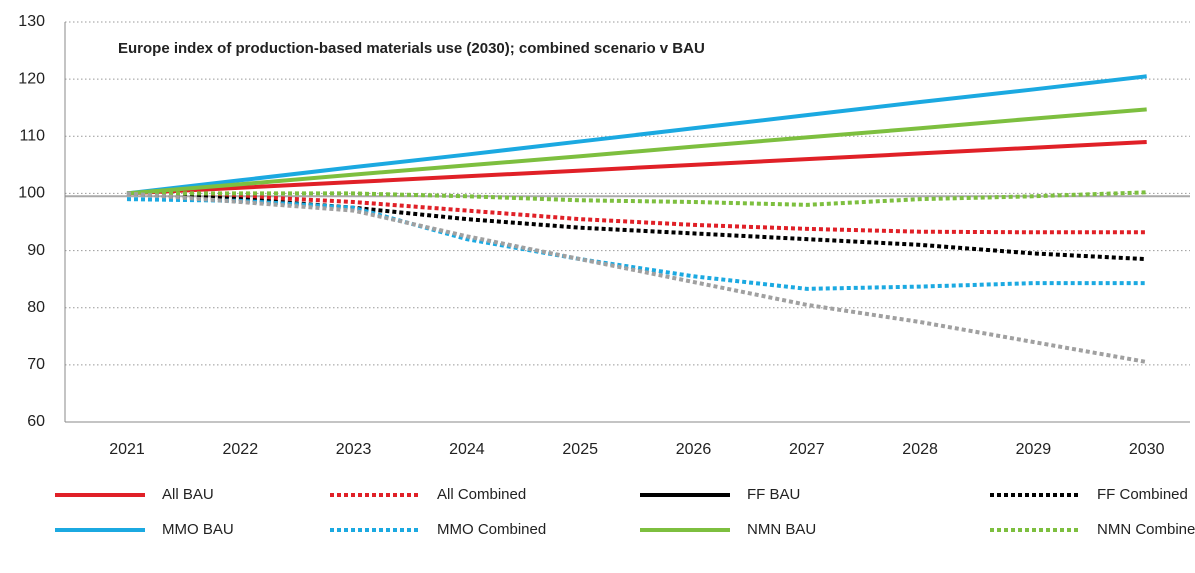  I want to click on x-tick-label: 2024, so click(467, 449).